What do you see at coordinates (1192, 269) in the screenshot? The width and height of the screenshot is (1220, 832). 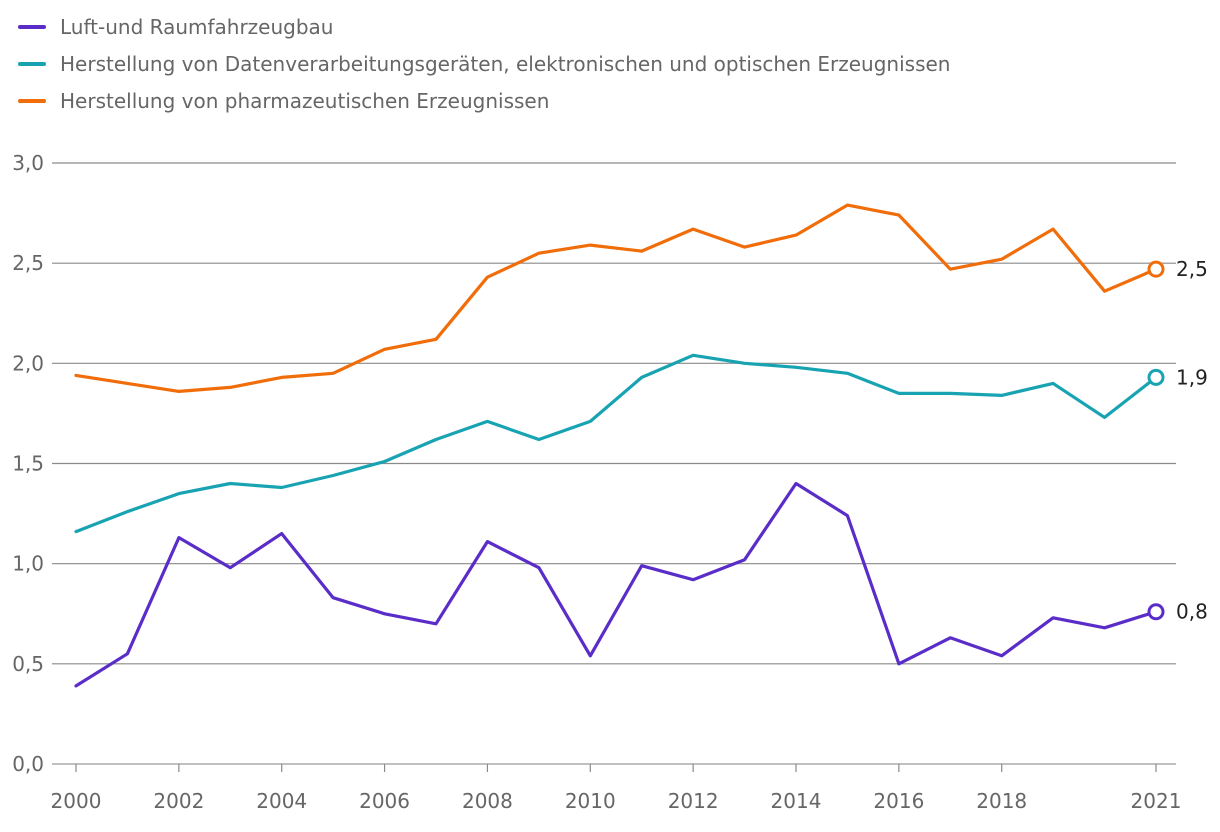 I see `series-end-label: 2,5` at bounding box center [1192, 269].